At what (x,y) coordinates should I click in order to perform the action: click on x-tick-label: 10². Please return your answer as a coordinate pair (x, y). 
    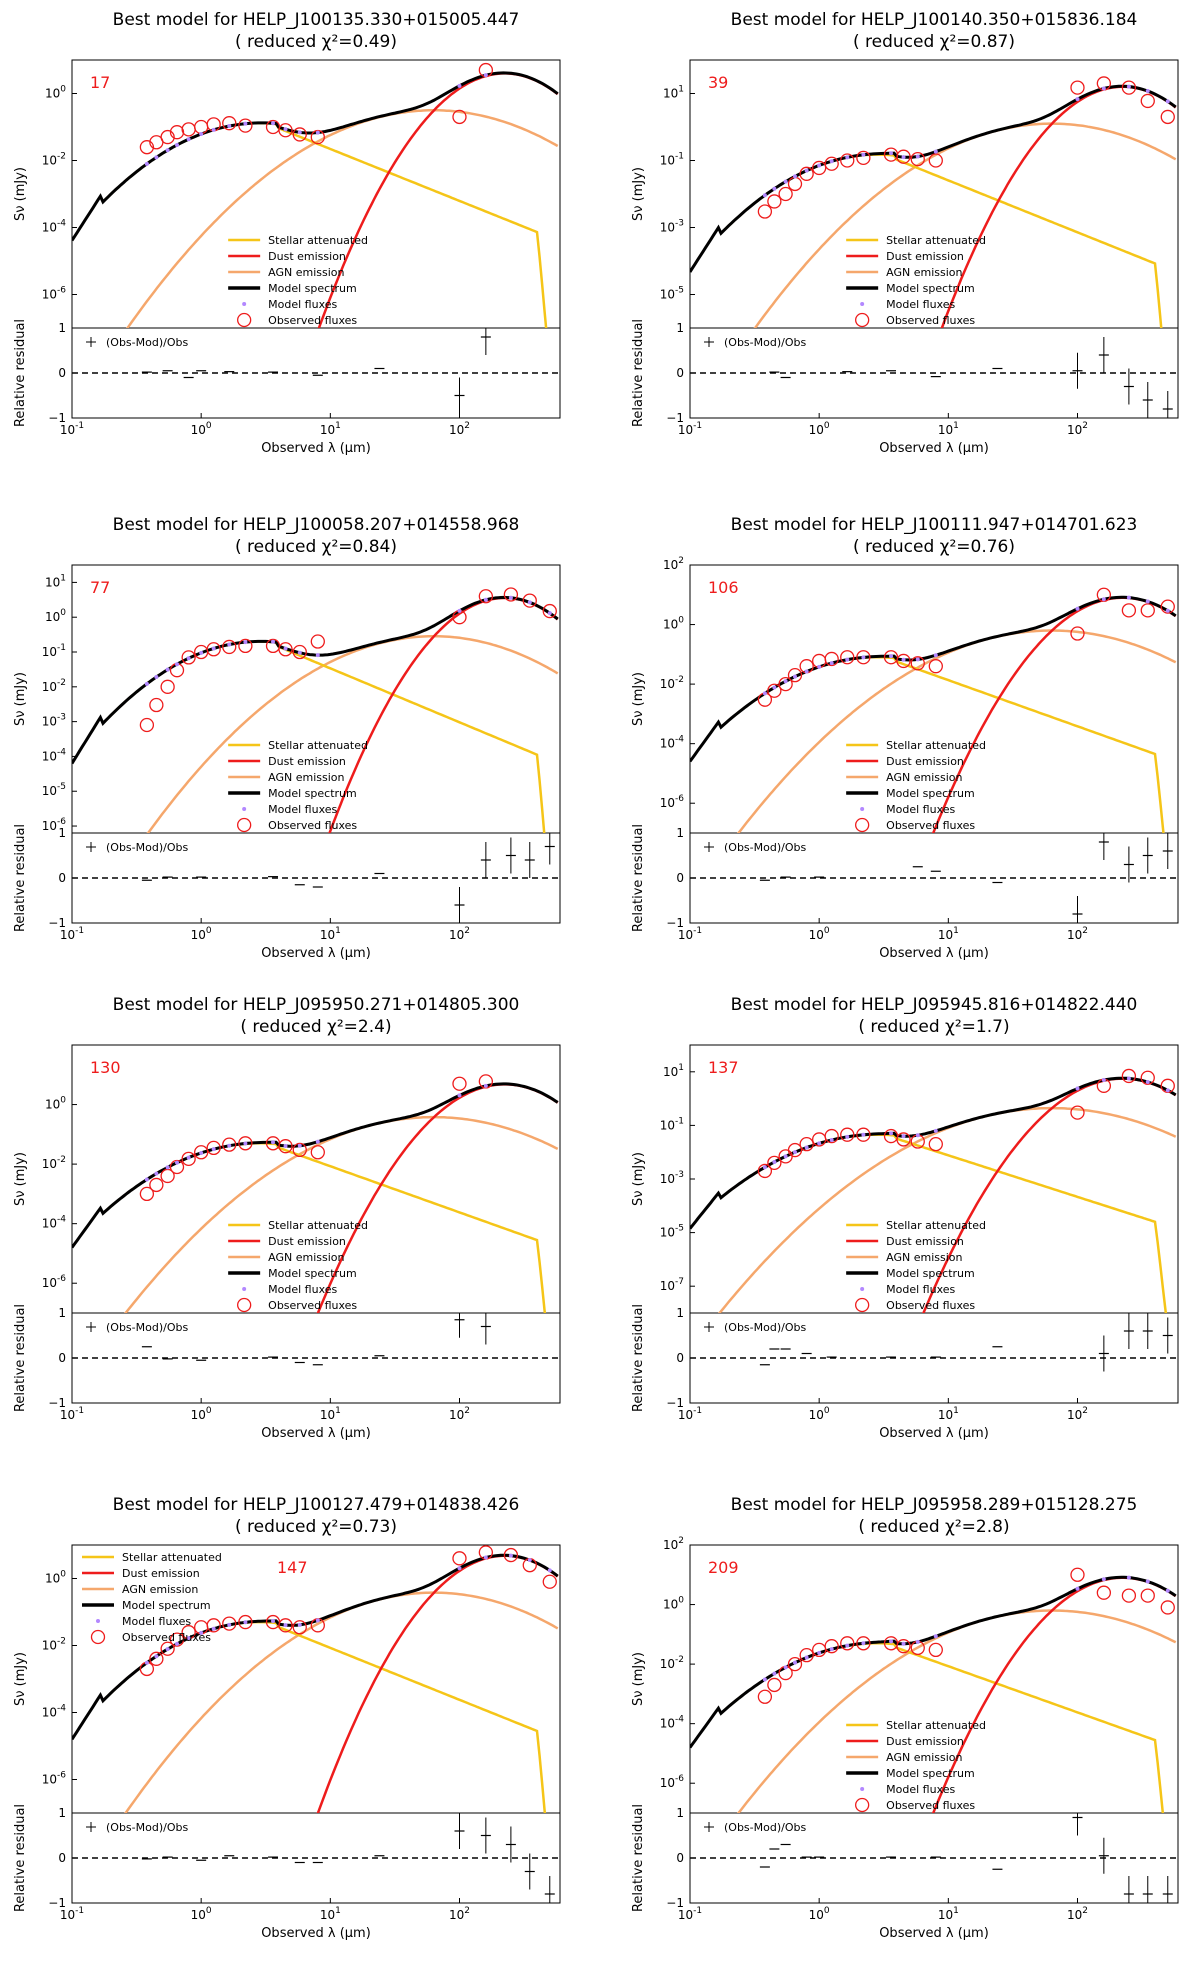
    Looking at the image, I should click on (459, 1414).